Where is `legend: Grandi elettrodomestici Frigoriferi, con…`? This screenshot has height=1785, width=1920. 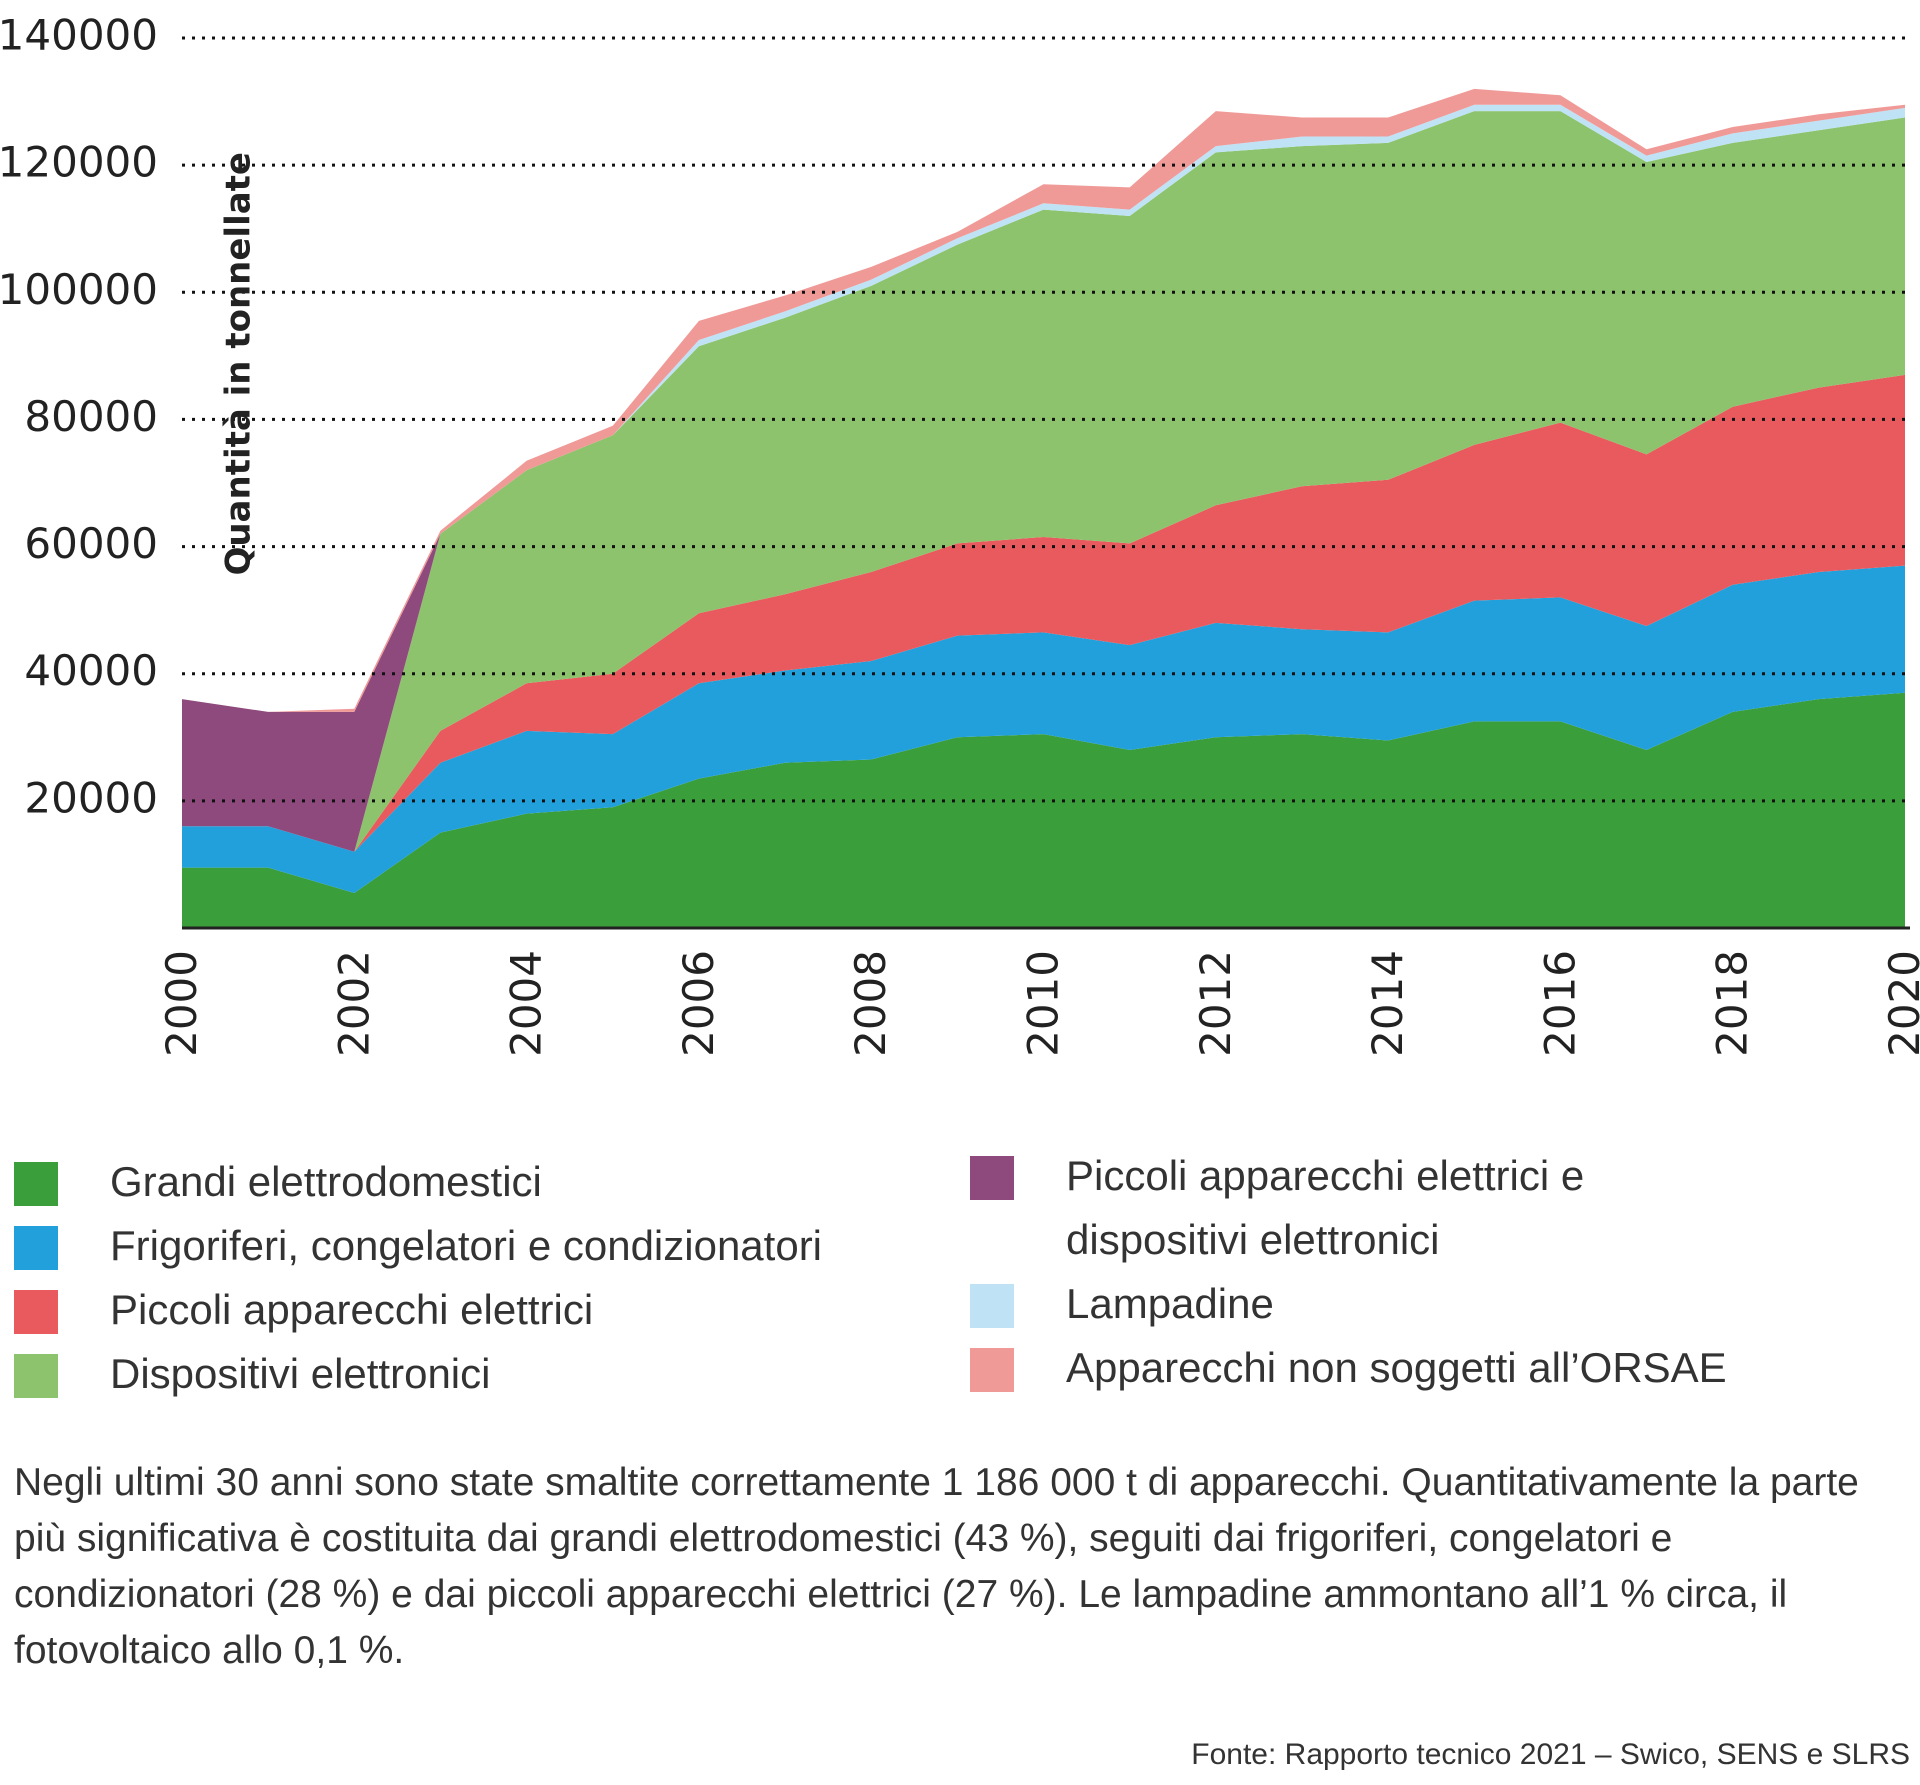
legend: Grandi elettrodomestici Frigoriferi, con… is located at coordinates (960, 1270).